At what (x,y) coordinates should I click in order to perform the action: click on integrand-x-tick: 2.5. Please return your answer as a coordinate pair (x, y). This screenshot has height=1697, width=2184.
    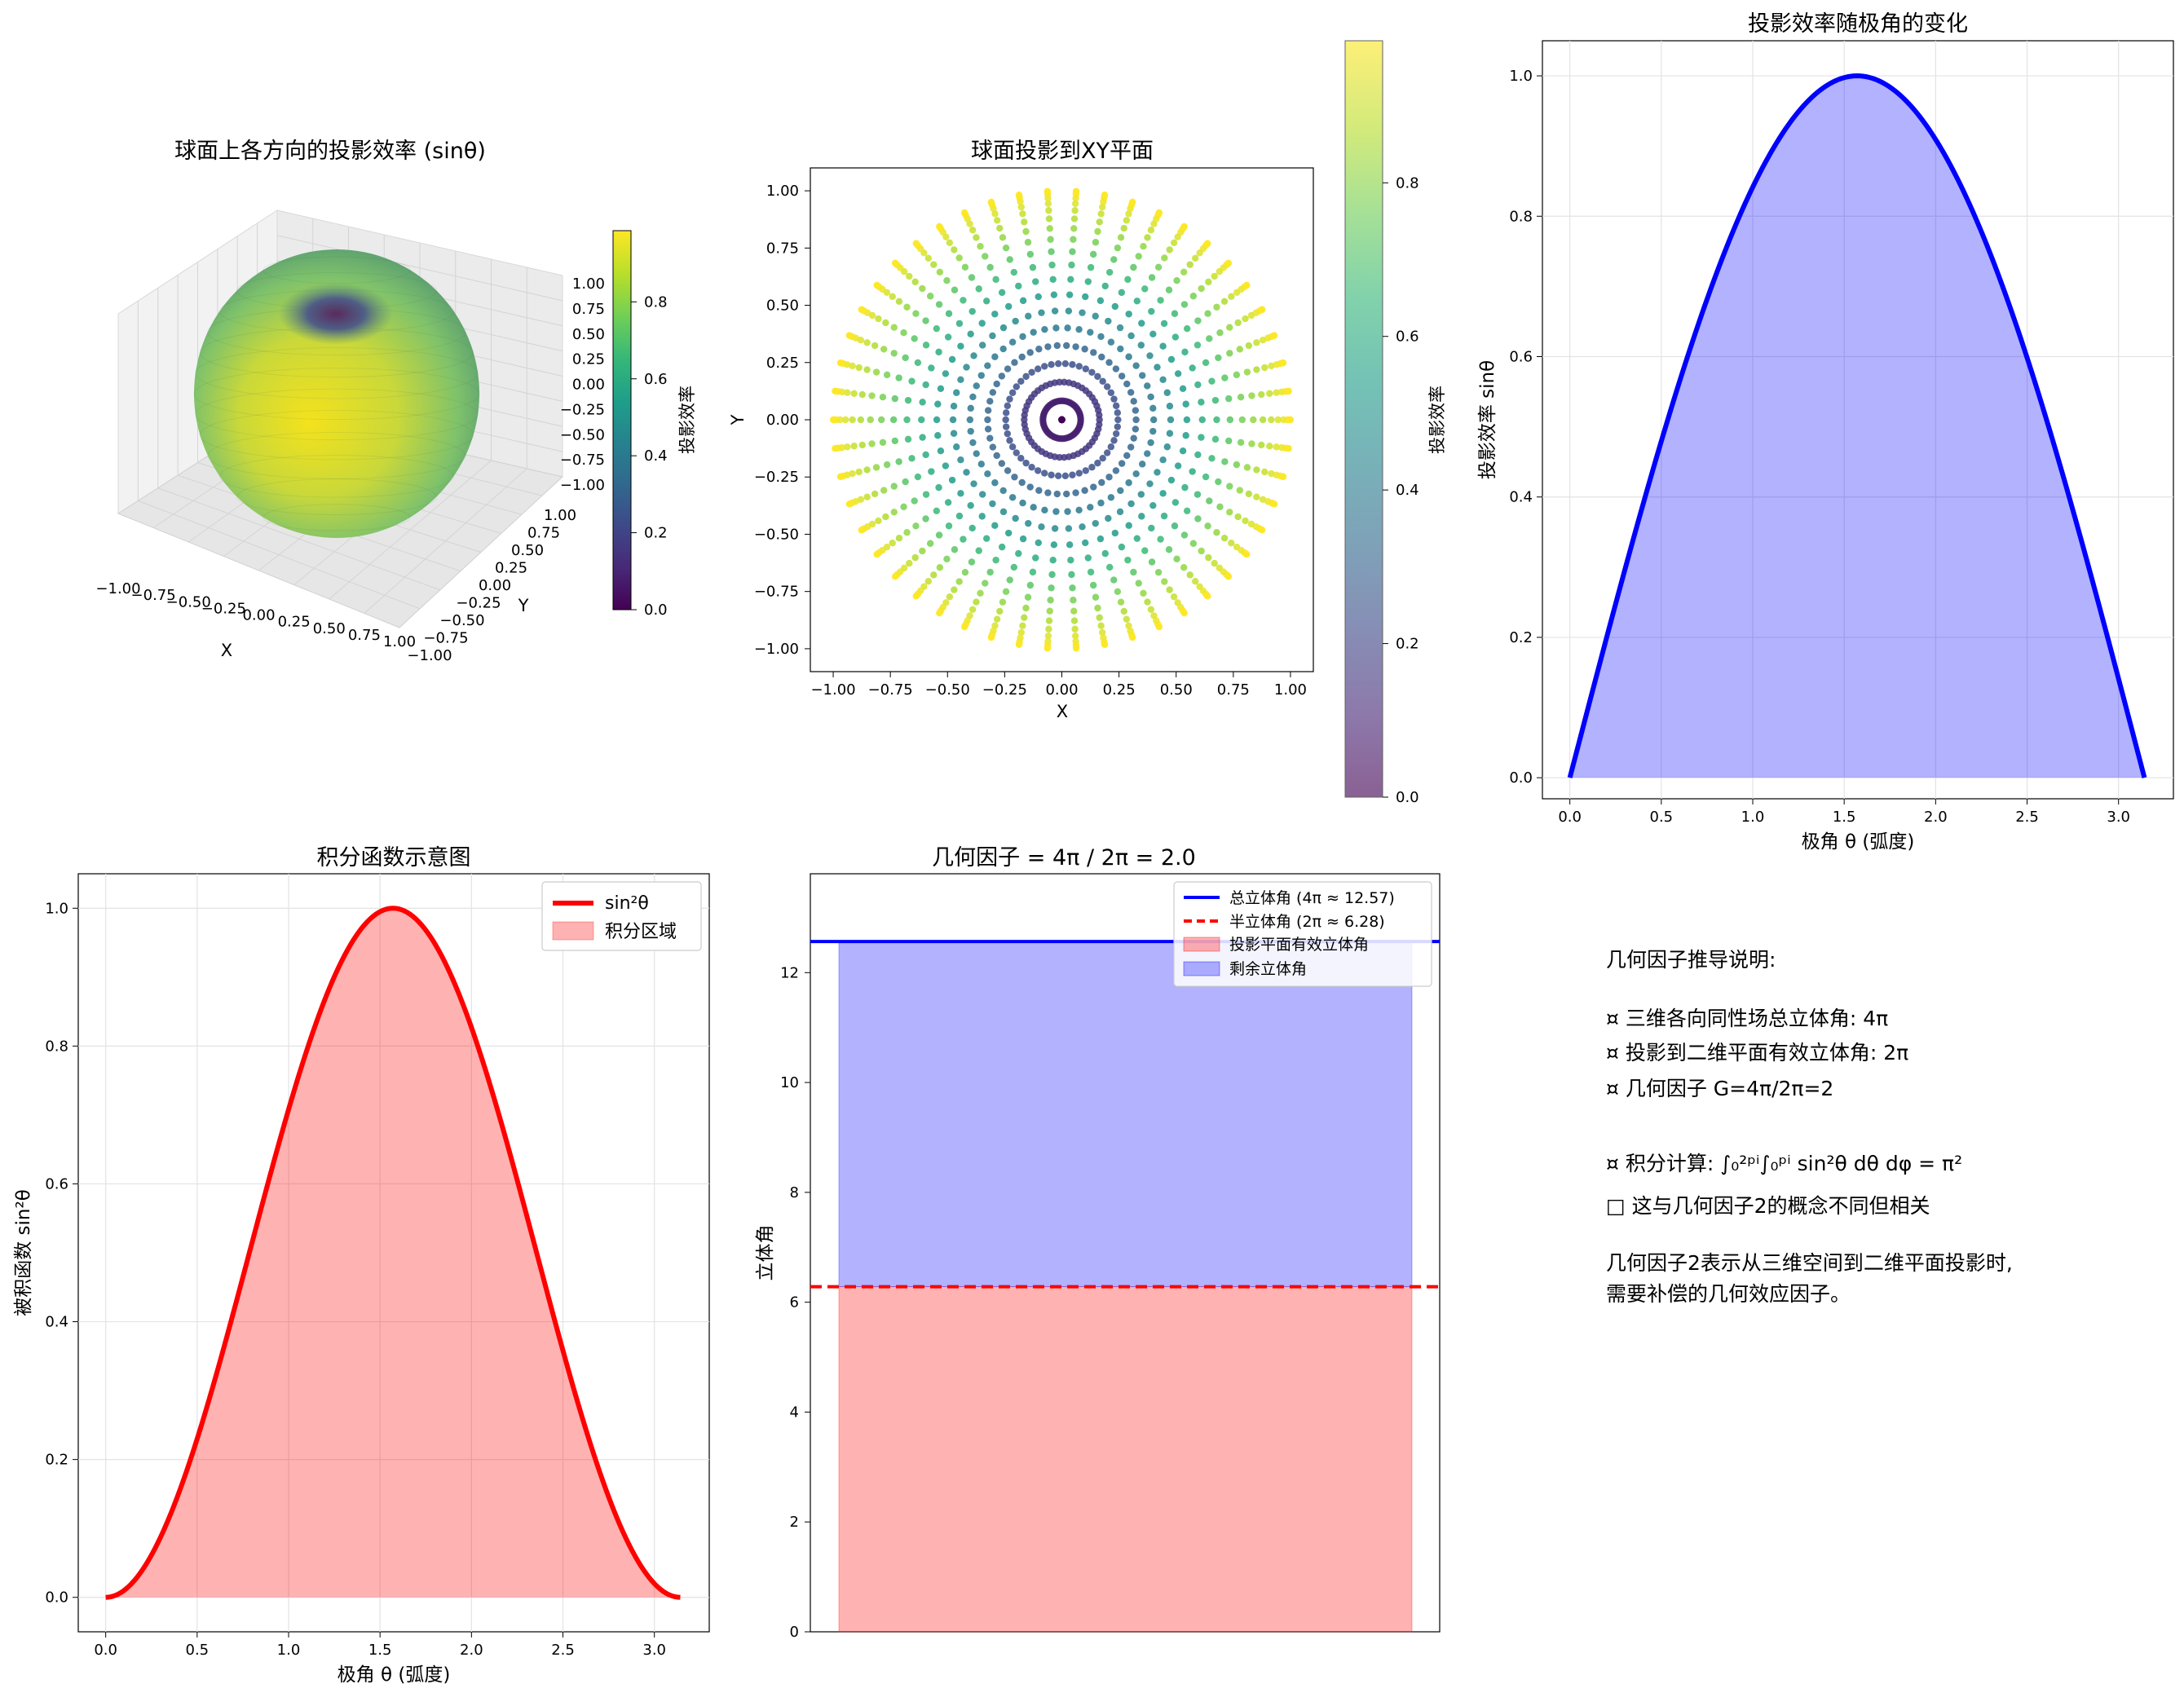
    Looking at the image, I should click on (563, 1650).